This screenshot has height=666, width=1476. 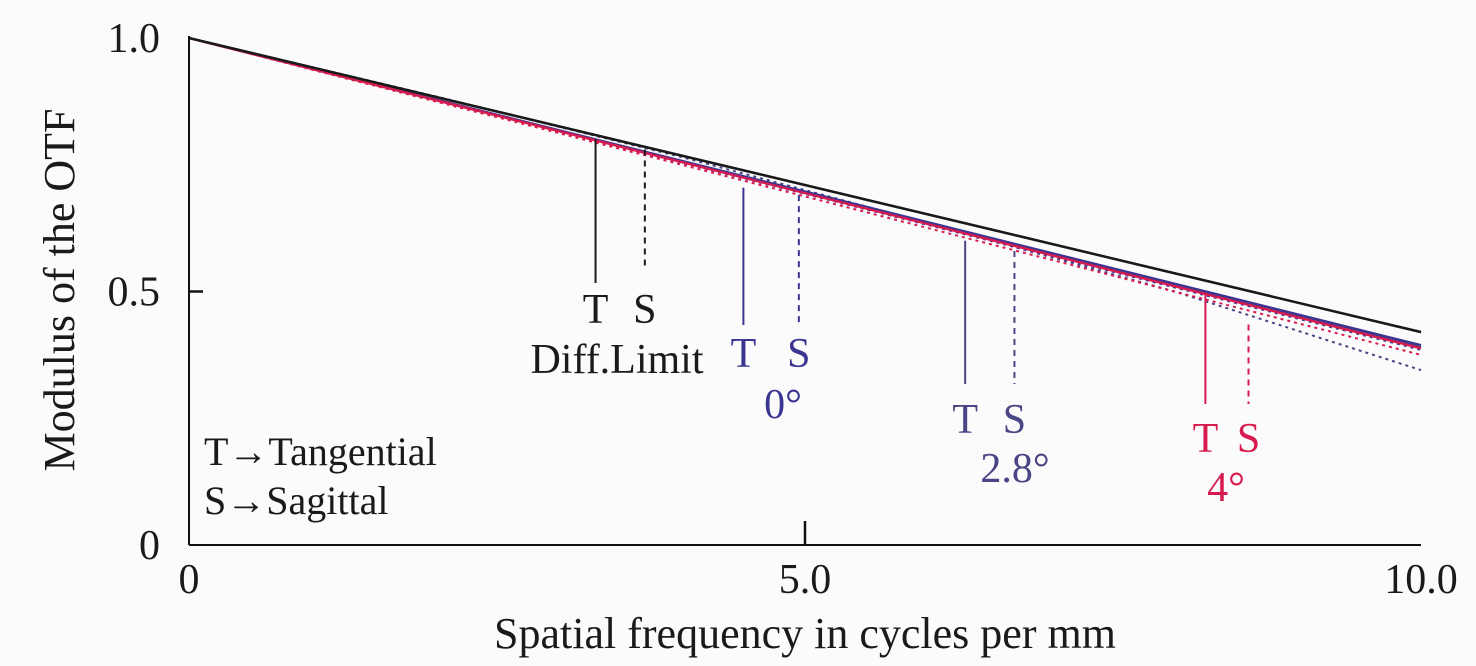 What do you see at coordinates (189, 580) in the screenshot?
I see `x-tick-label-0: 0` at bounding box center [189, 580].